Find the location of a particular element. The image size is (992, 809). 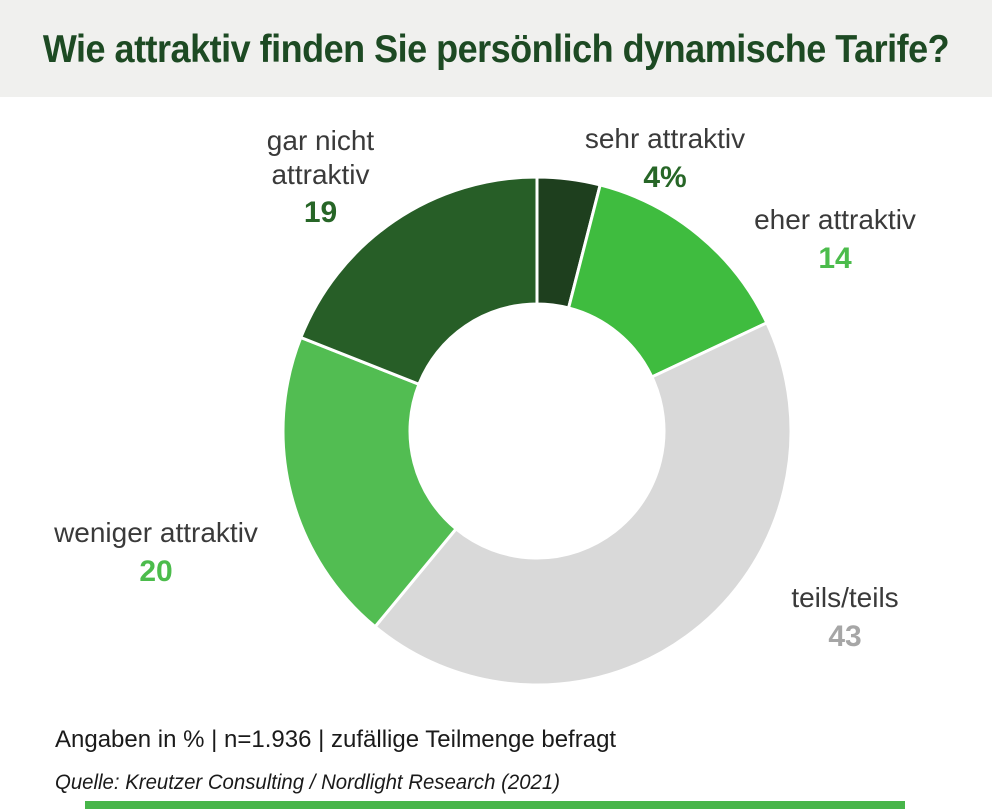

segment-name: eher attraktiv is located at coordinates (835, 219).